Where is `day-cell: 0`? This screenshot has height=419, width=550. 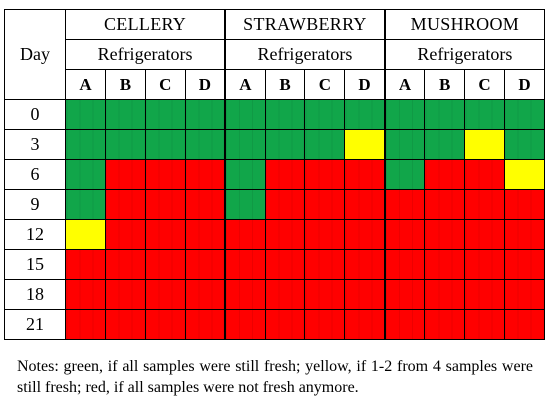 day-cell: 0 is located at coordinates (35, 114).